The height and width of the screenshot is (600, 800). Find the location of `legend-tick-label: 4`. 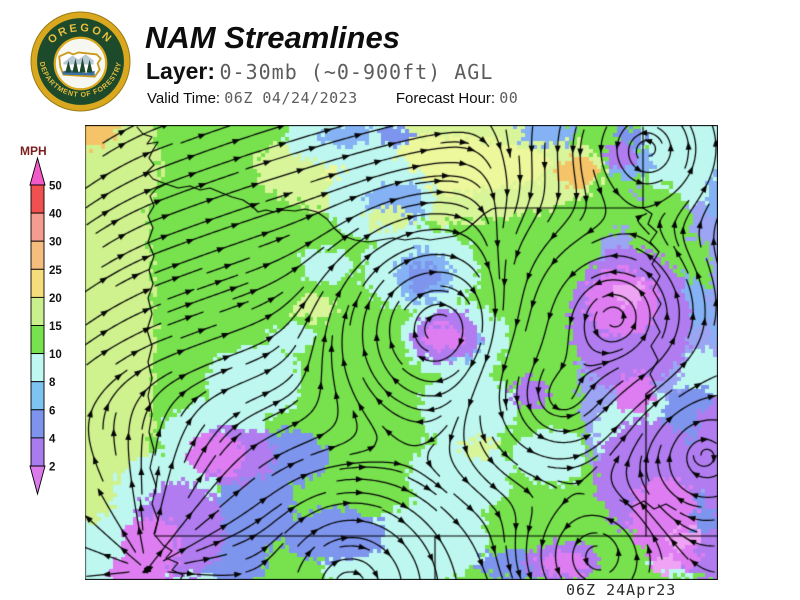

legend-tick-label: 4 is located at coordinates (52, 439).